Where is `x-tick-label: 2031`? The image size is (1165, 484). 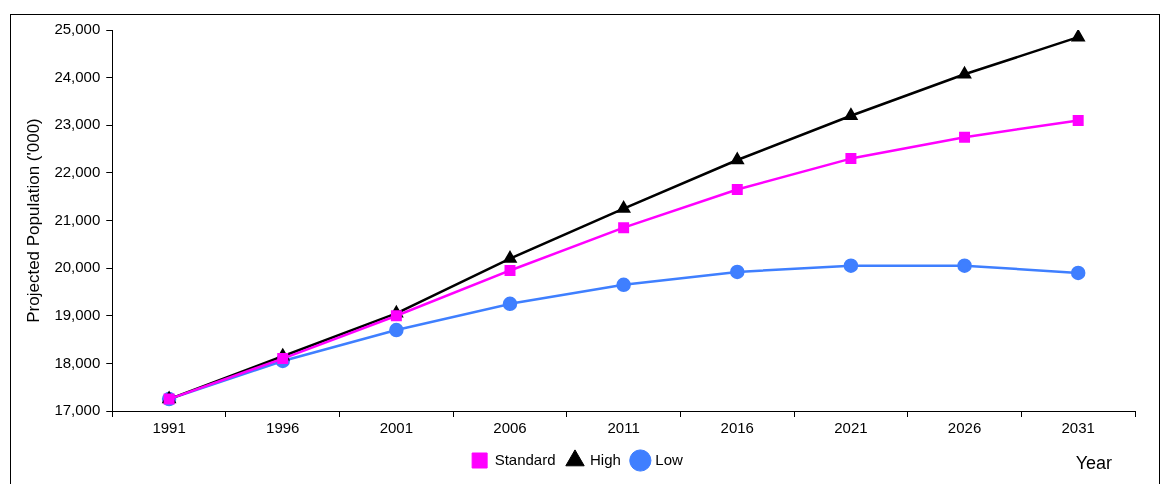
x-tick-label: 2031 is located at coordinates (1078, 428).